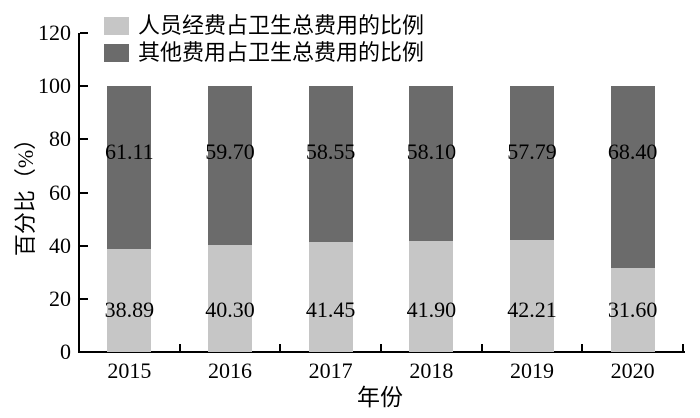 Image resolution: width=700 pixels, height=418 pixels. I want to click on y-tick-label: 60, so click(60, 192).